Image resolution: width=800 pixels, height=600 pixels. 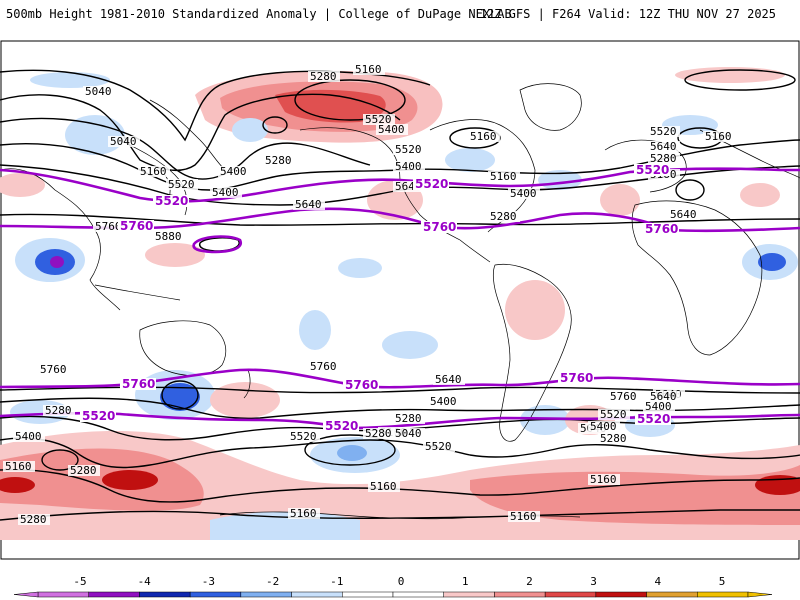 What do you see at coordinates (657, 581) in the screenshot?
I see `colorbar-tick-label: 4` at bounding box center [657, 581].